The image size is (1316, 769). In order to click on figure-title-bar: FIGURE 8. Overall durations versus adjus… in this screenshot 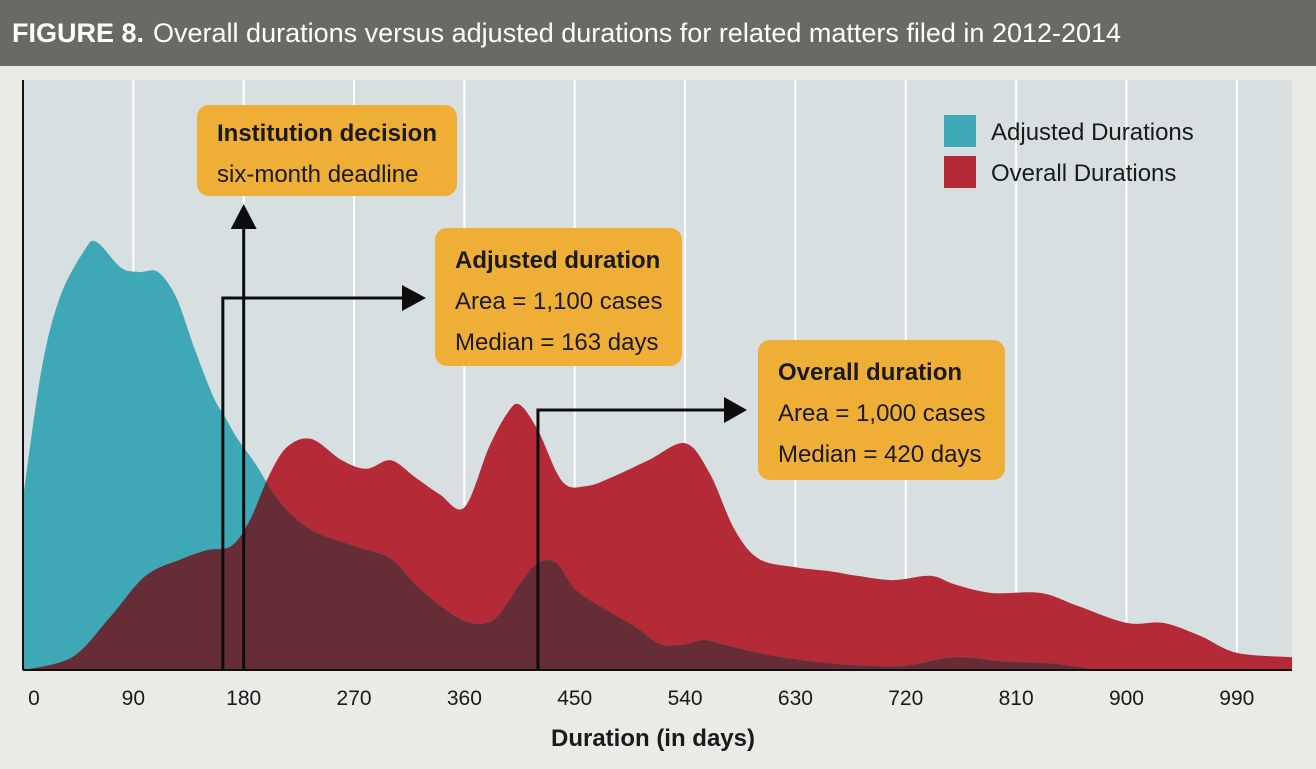, I will do `click(658, 33)`.